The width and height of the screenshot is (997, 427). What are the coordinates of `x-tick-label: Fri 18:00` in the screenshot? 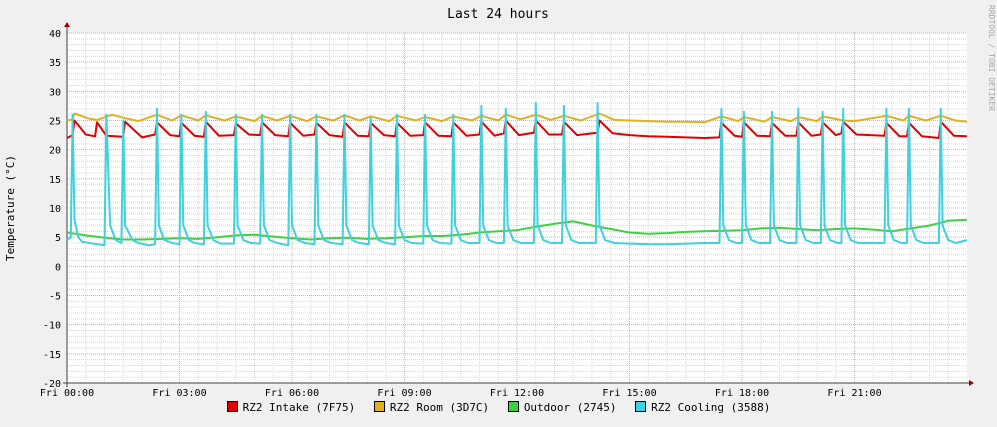 It's located at (742, 393).